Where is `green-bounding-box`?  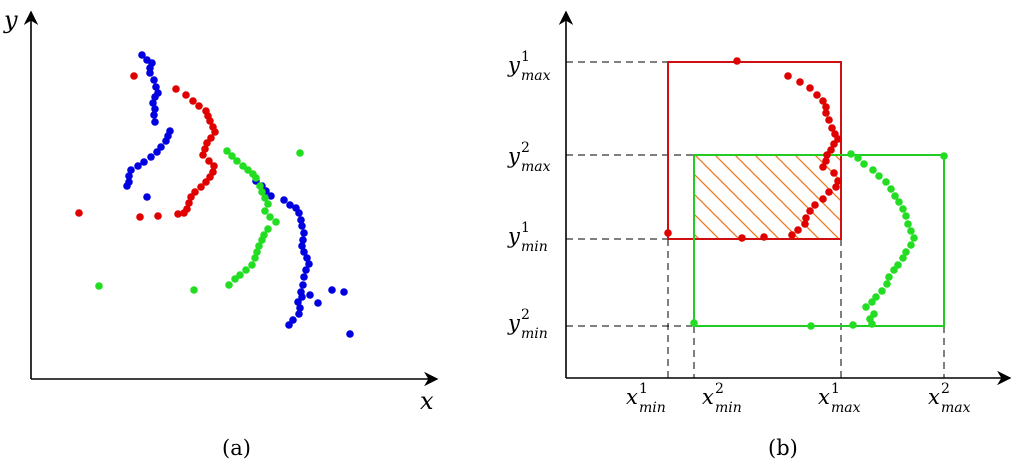 green-bounding-box is located at coordinates (819, 240).